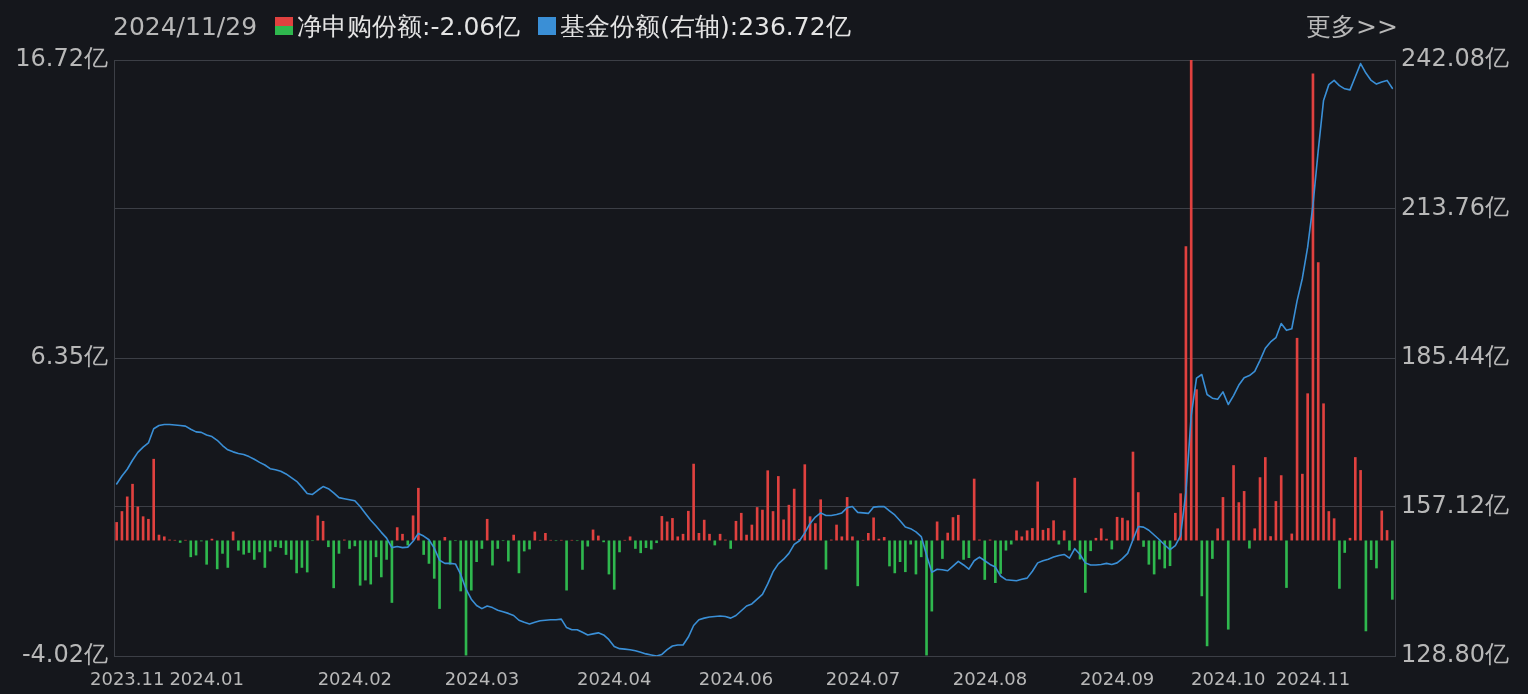  I want to click on legend-label: 净申购份额:-2.06亿, so click(409, 26).